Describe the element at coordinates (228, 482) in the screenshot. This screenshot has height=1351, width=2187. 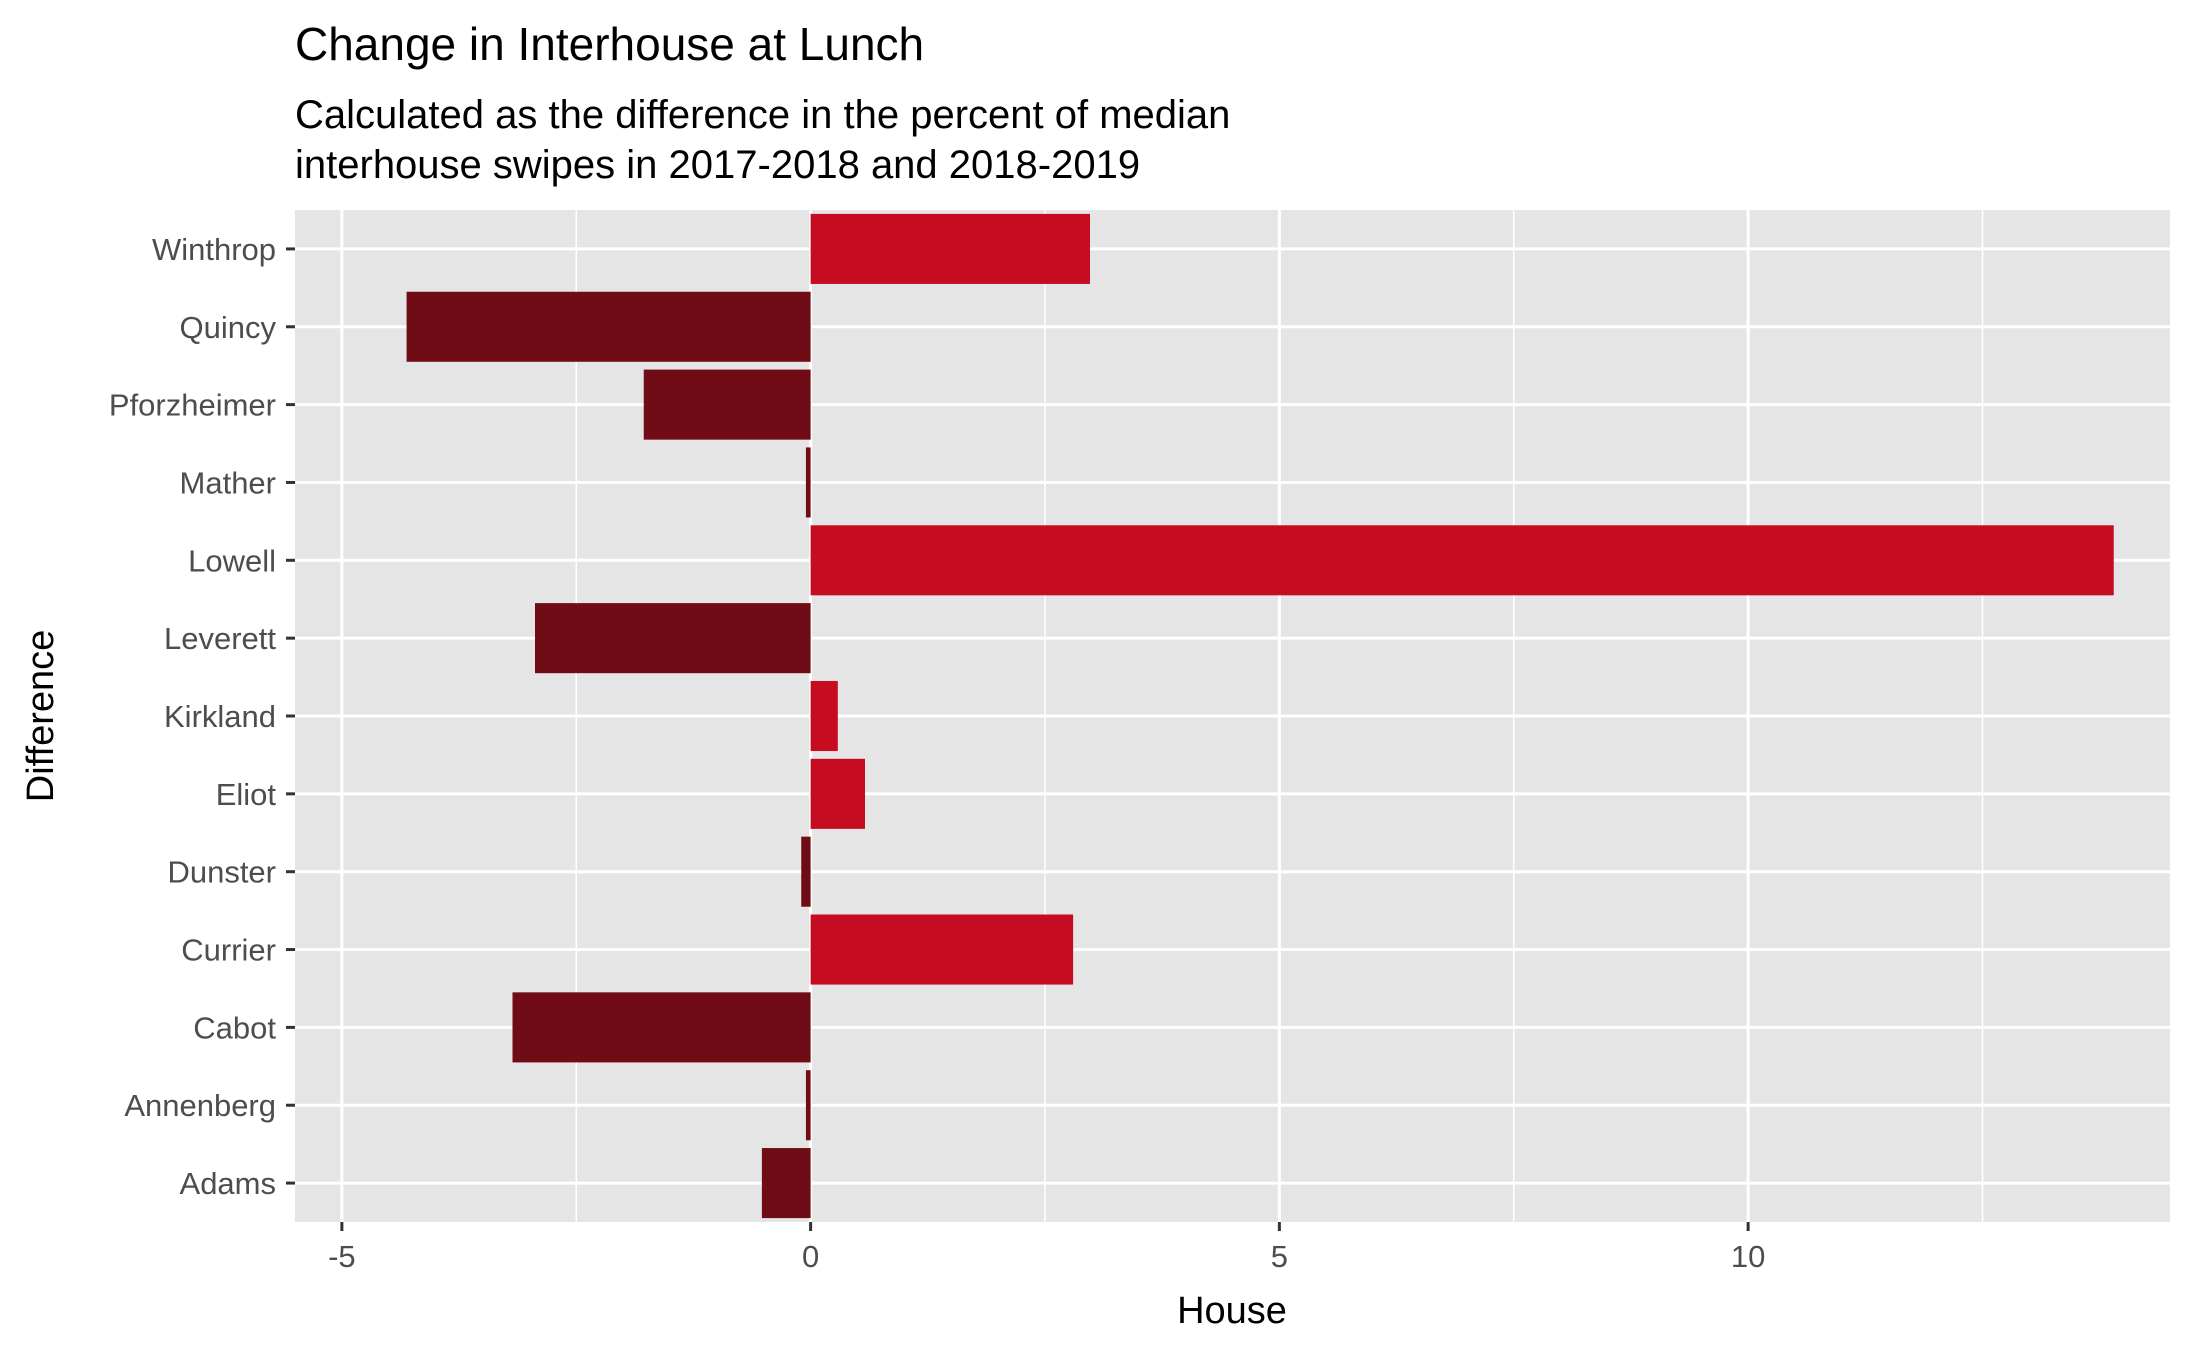
I see `y-tick-label-mather: Mather` at that location.